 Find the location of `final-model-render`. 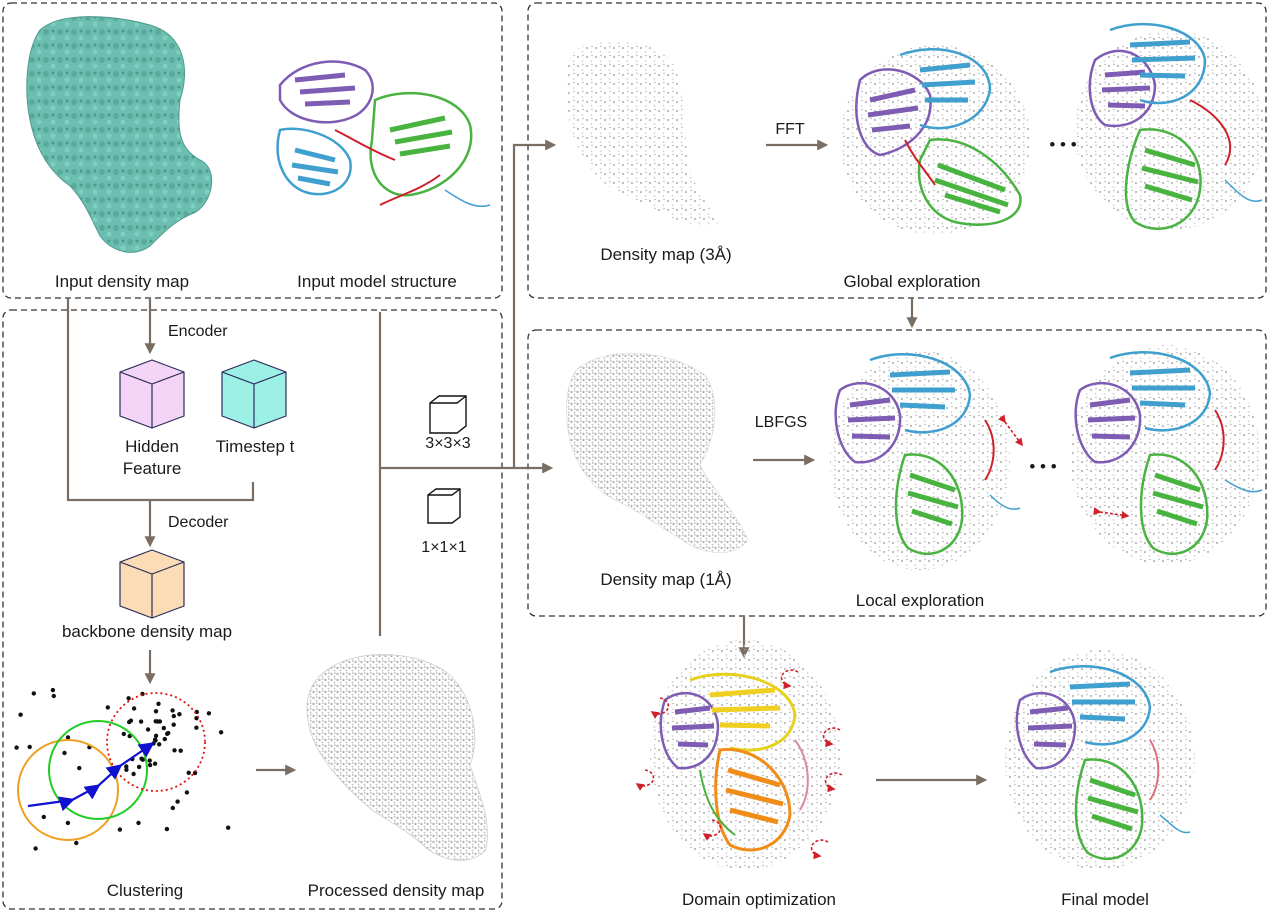

final-model-render is located at coordinates (1100, 760).